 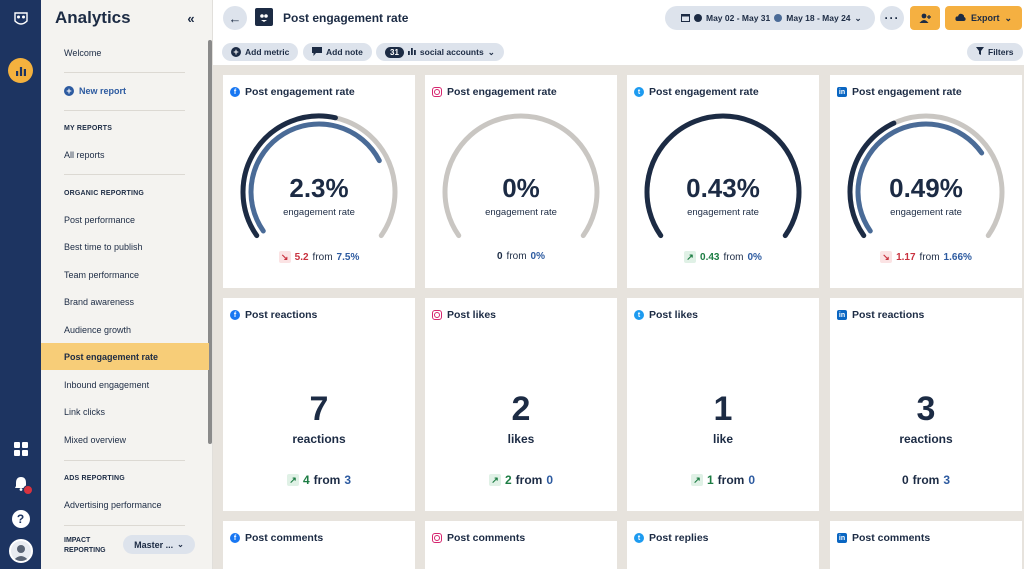 I want to click on sidebar-item-all-reports: All reports, so click(x=84, y=154).